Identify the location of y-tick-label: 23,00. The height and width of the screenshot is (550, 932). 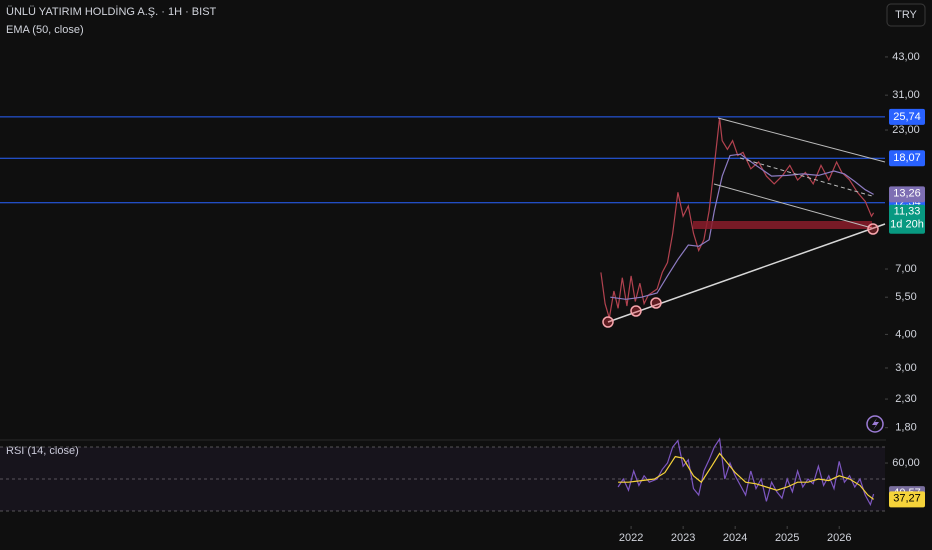
(906, 130).